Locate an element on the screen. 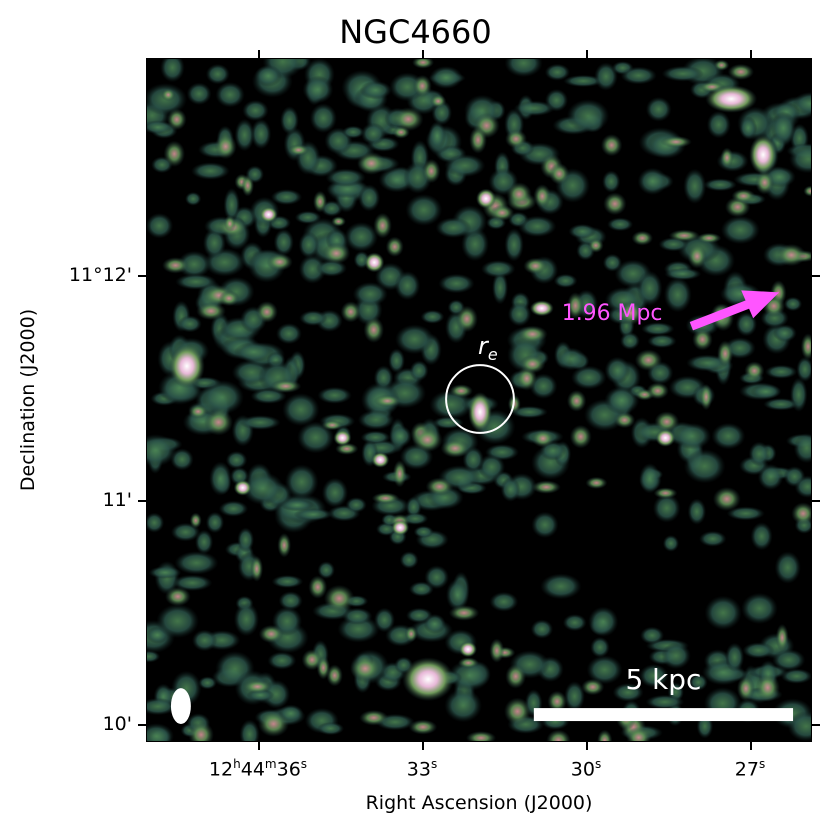  beam-ellipse is located at coordinates (180, 706).